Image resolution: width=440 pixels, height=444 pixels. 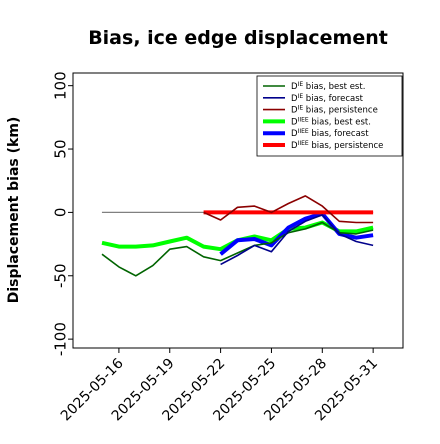 What do you see at coordinates (14, 210) in the screenshot?
I see `y-axis-label: Displacement bias (km)` at bounding box center [14, 210].